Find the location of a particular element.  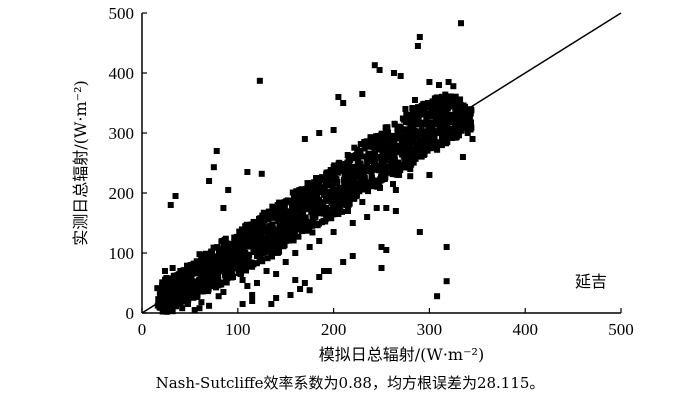

x-tick-label: 0 is located at coordinates (142, 329).